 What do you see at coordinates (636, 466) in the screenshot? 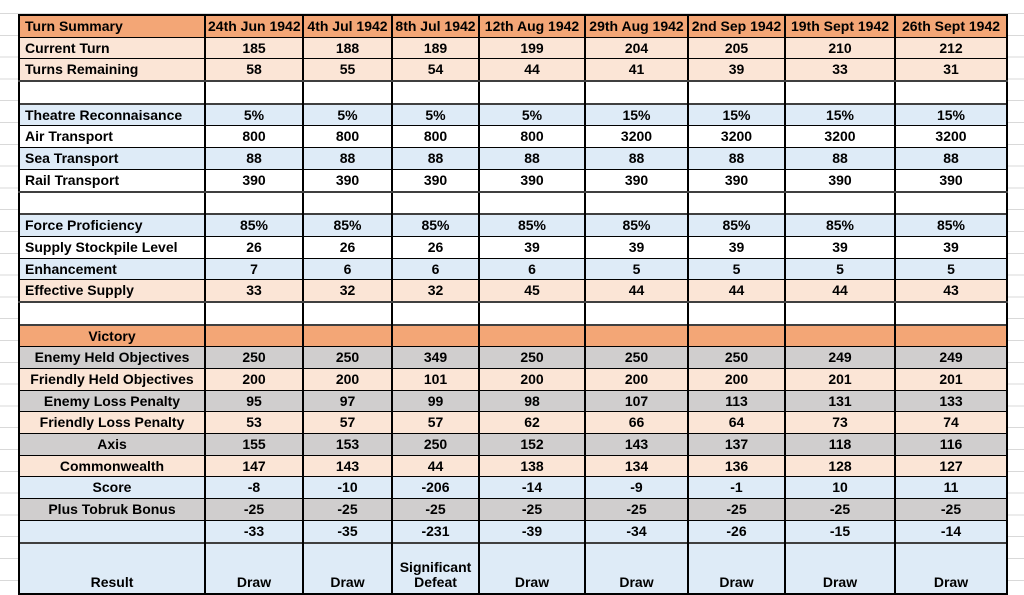
I see `value-cell: 134` at bounding box center [636, 466].